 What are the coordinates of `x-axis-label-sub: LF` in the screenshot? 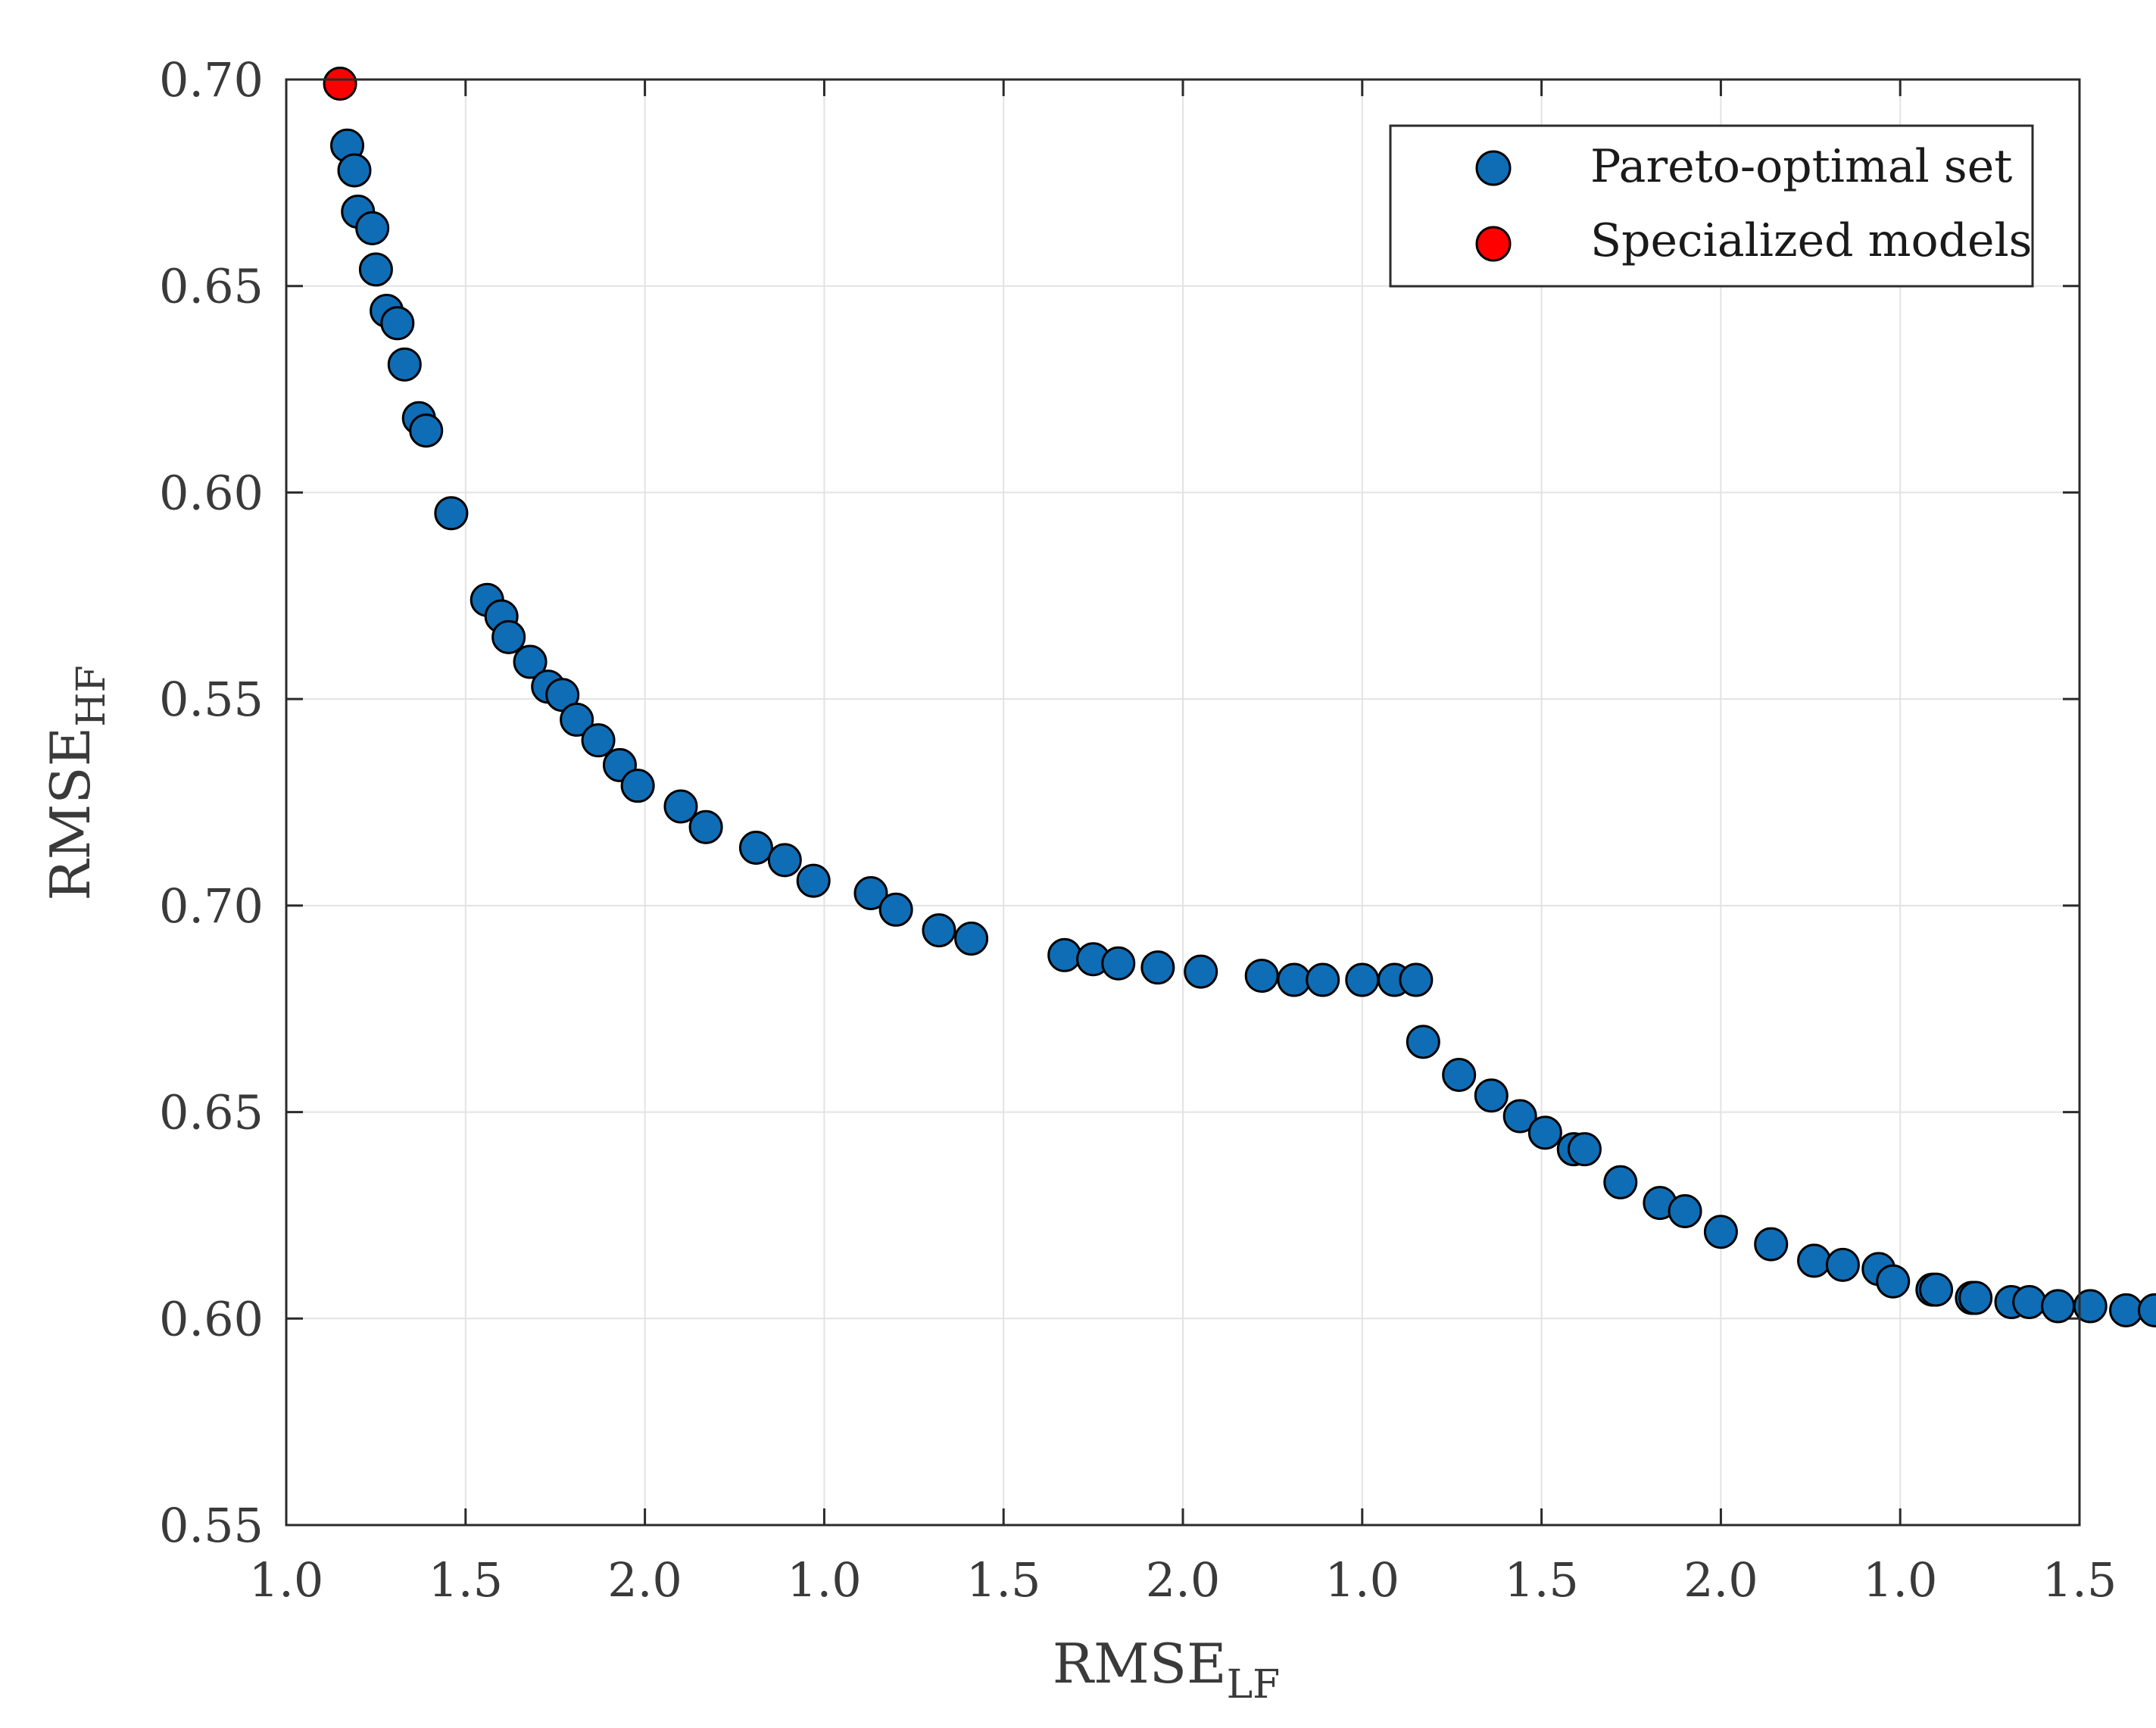 It's located at (1254, 1685).